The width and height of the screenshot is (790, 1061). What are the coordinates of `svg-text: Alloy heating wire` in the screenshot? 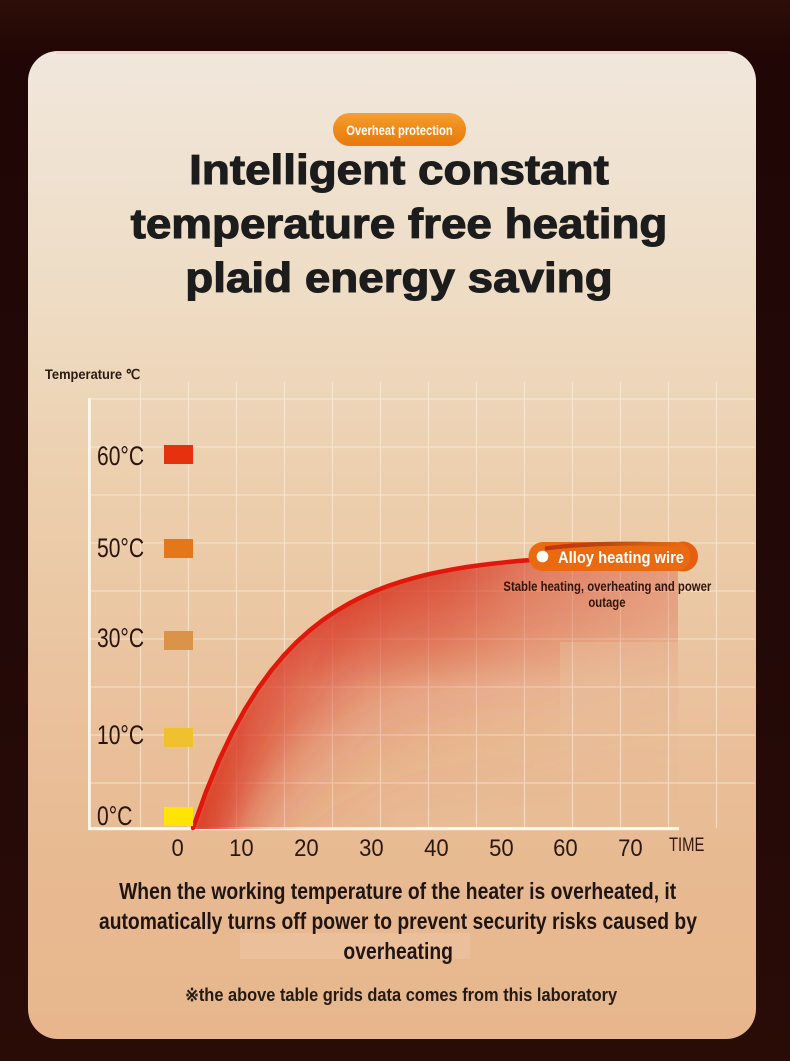 It's located at (621, 557).